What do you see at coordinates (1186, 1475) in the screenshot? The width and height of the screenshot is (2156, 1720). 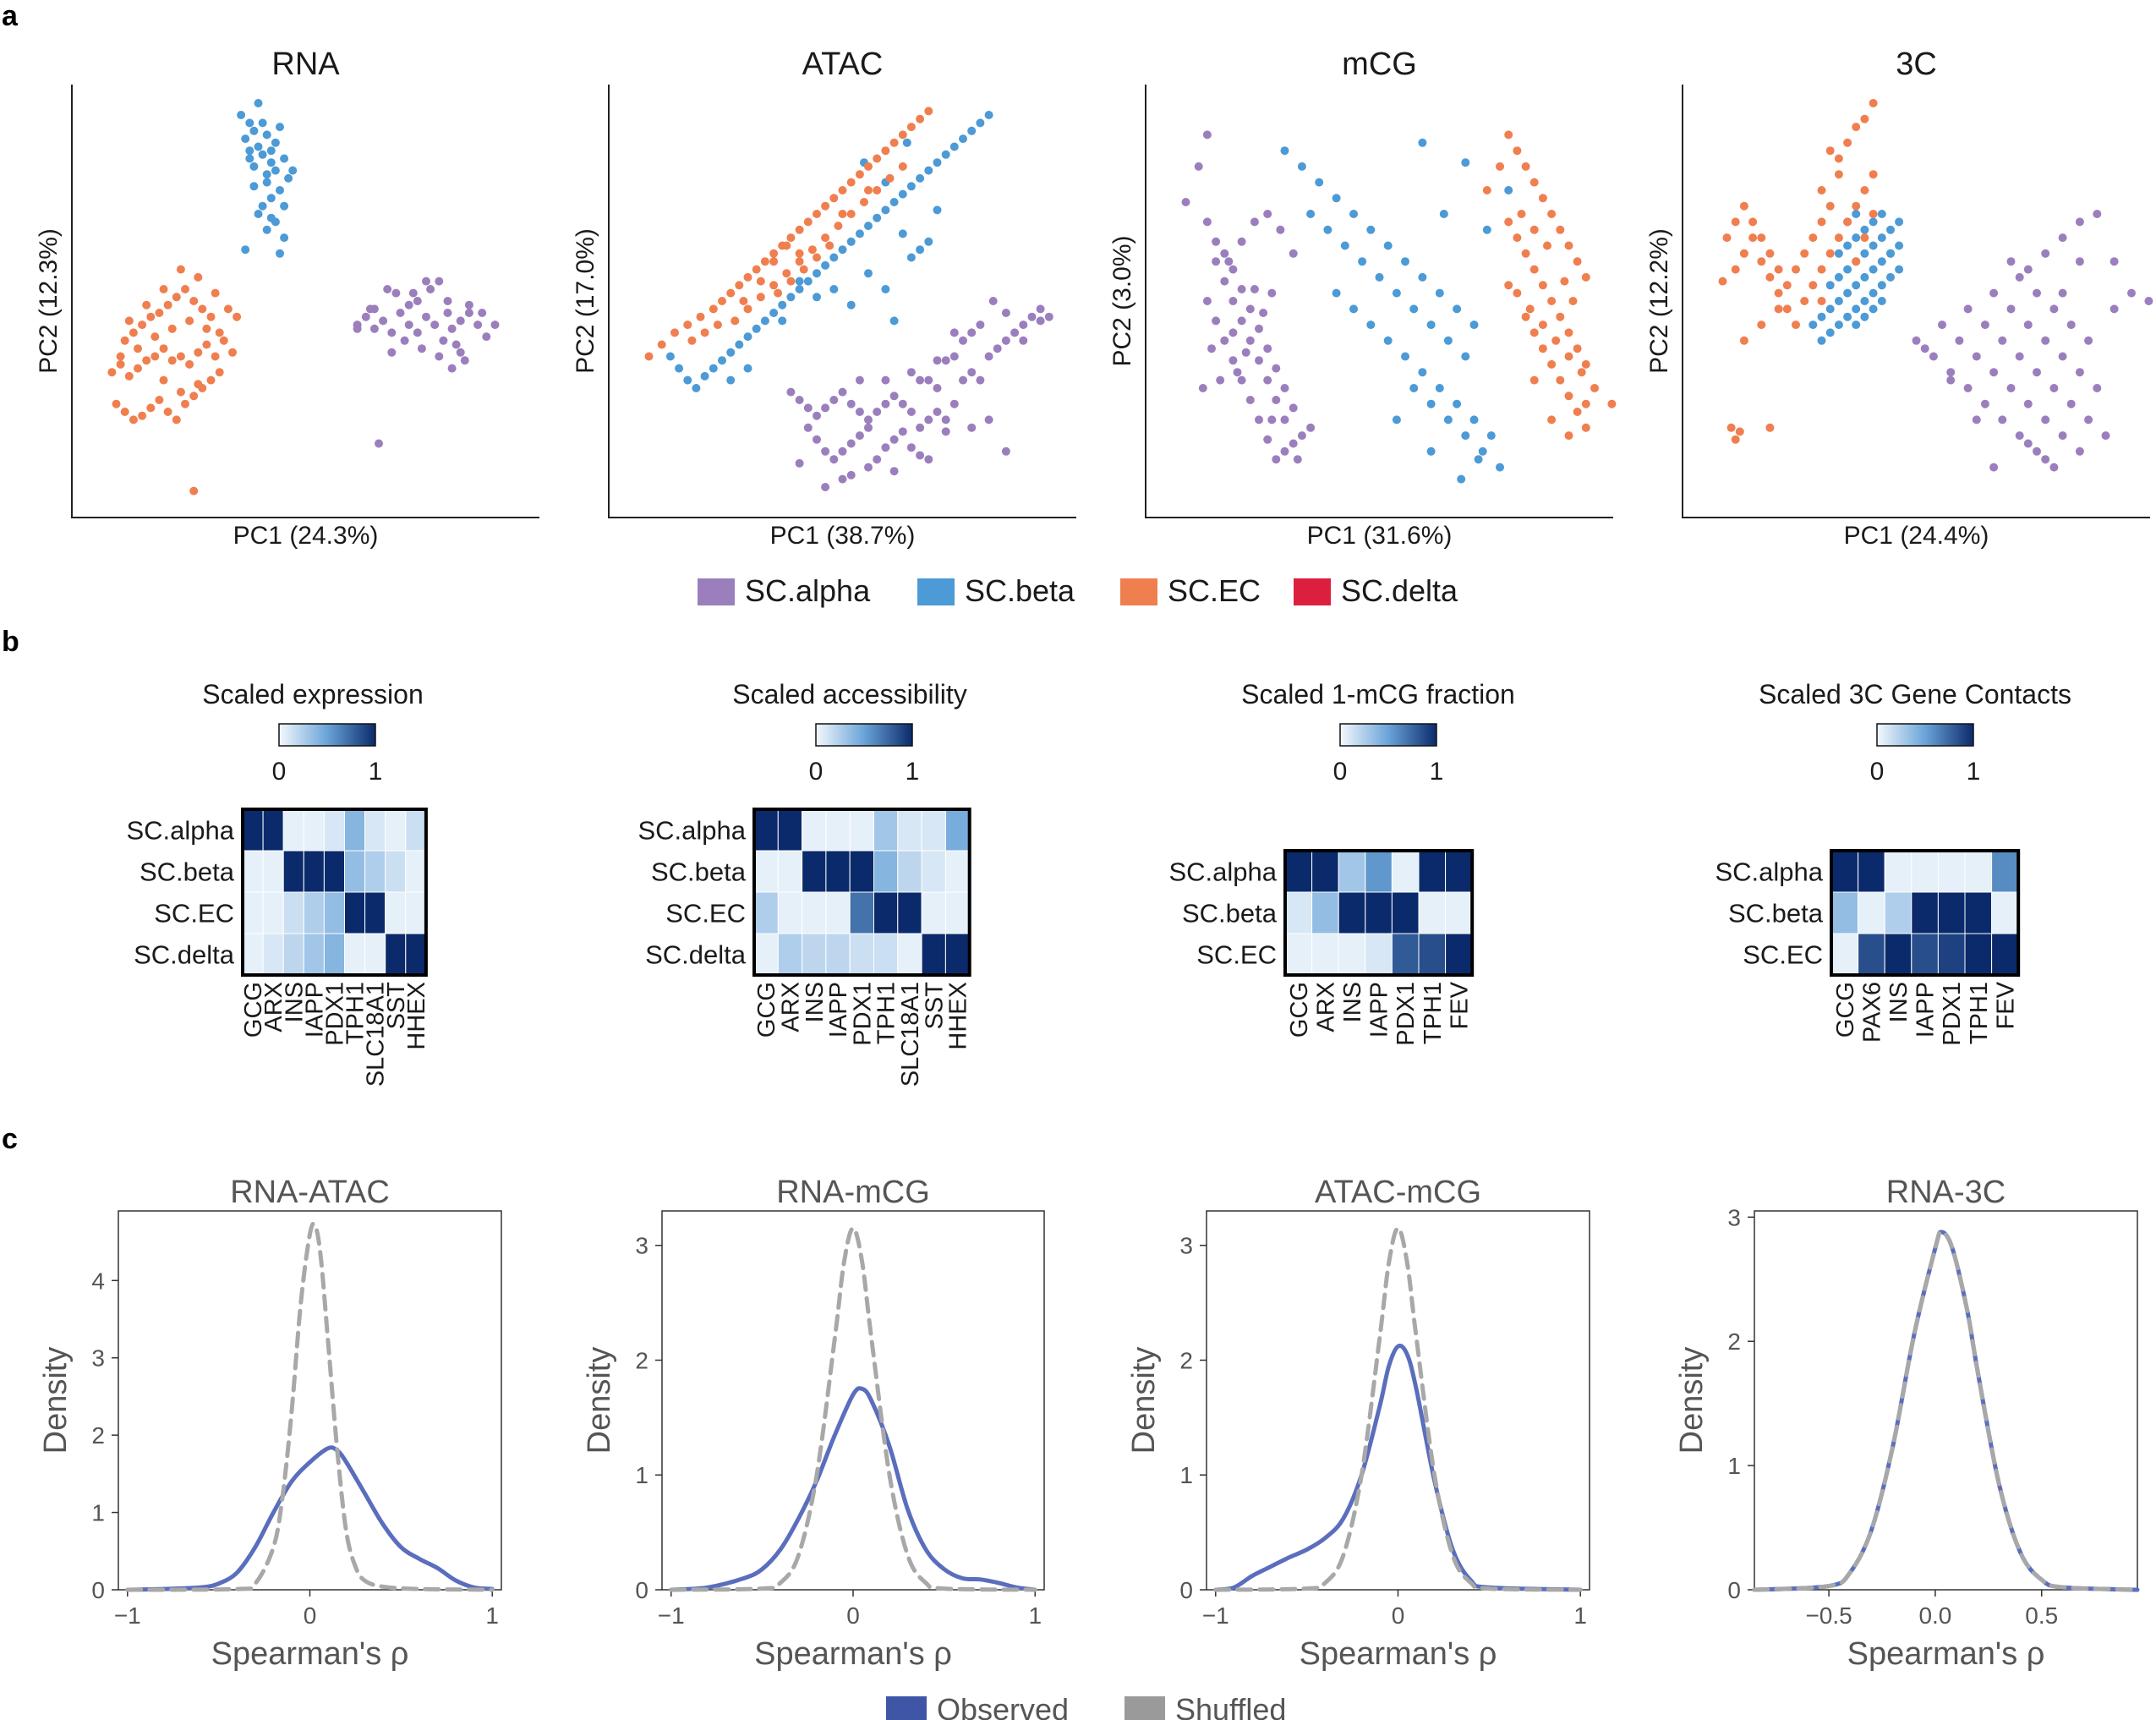 I see `y-tick-label: 1` at bounding box center [1186, 1475].